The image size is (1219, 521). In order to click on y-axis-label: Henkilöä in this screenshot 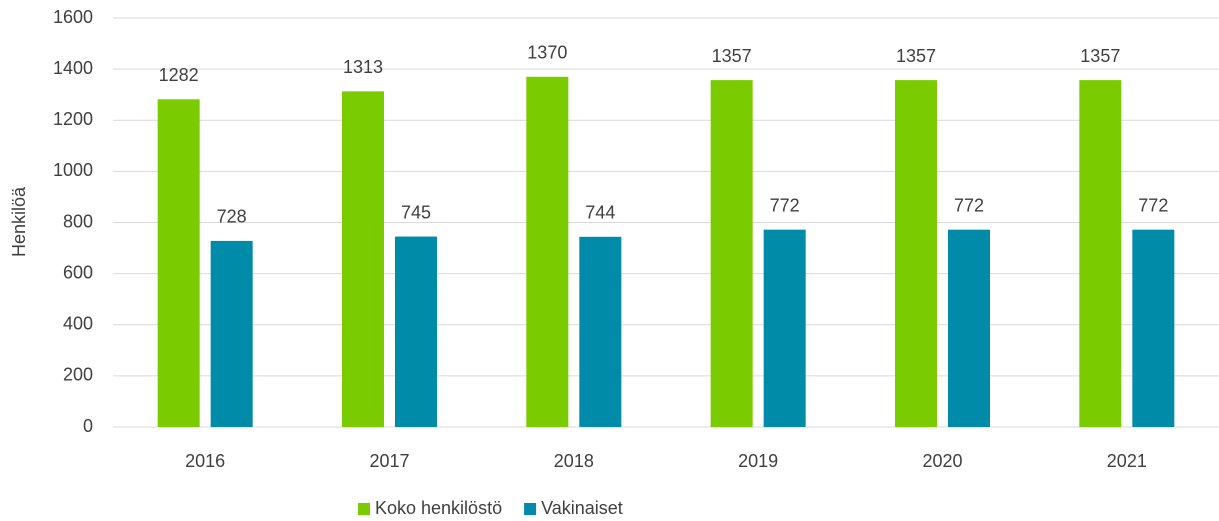, I will do `click(19, 221)`.